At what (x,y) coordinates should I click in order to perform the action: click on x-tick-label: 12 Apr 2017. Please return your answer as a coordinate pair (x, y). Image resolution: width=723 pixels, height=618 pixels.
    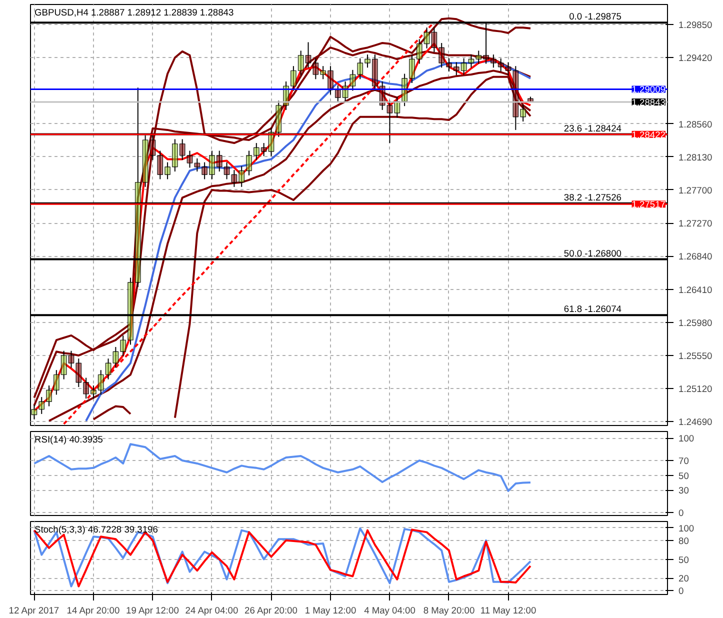
    Looking at the image, I should click on (34, 611).